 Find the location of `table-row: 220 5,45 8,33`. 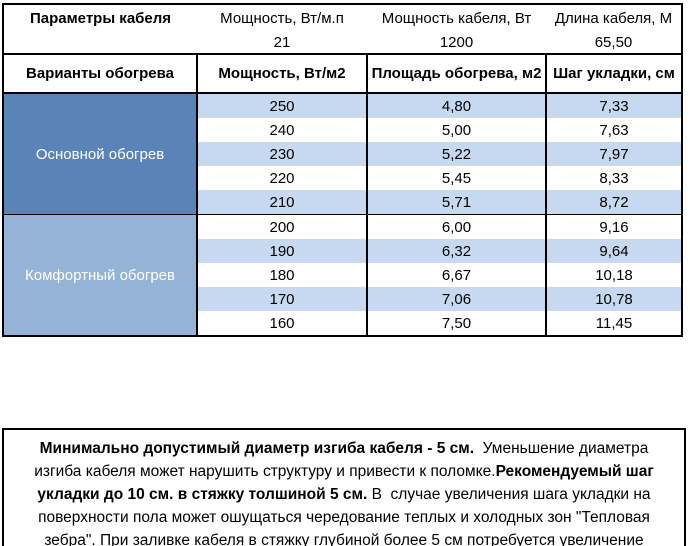

table-row: 220 5,45 8,33 is located at coordinates (343, 178).